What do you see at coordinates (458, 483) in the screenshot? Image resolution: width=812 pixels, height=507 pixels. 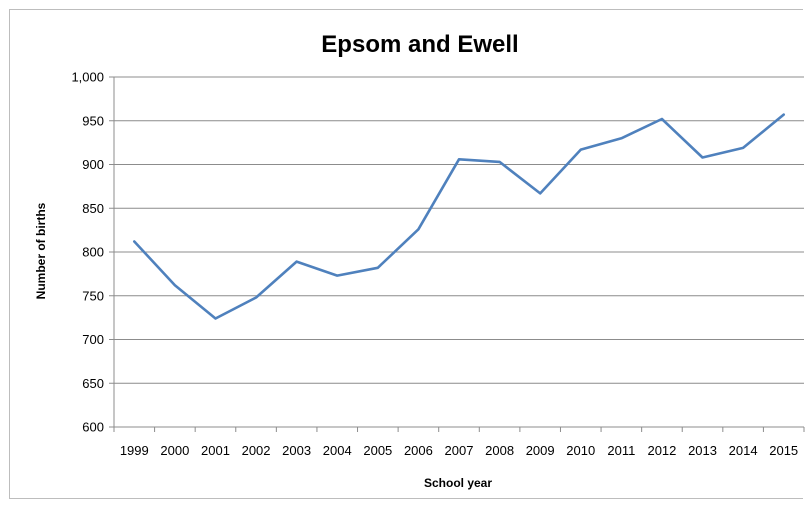 I see `x-axis-label: School year` at bounding box center [458, 483].